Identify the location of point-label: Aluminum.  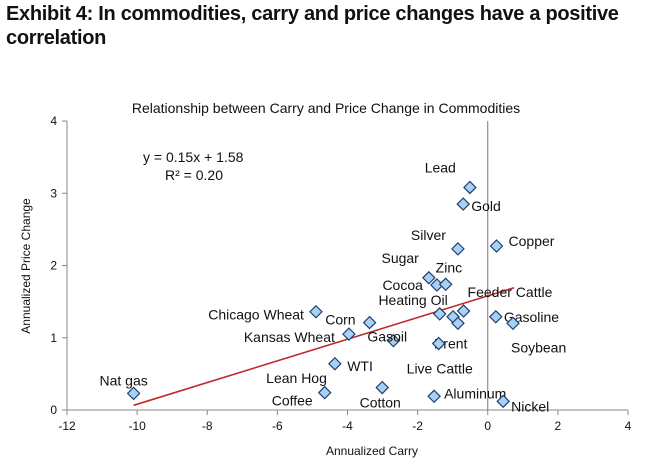
(475, 393).